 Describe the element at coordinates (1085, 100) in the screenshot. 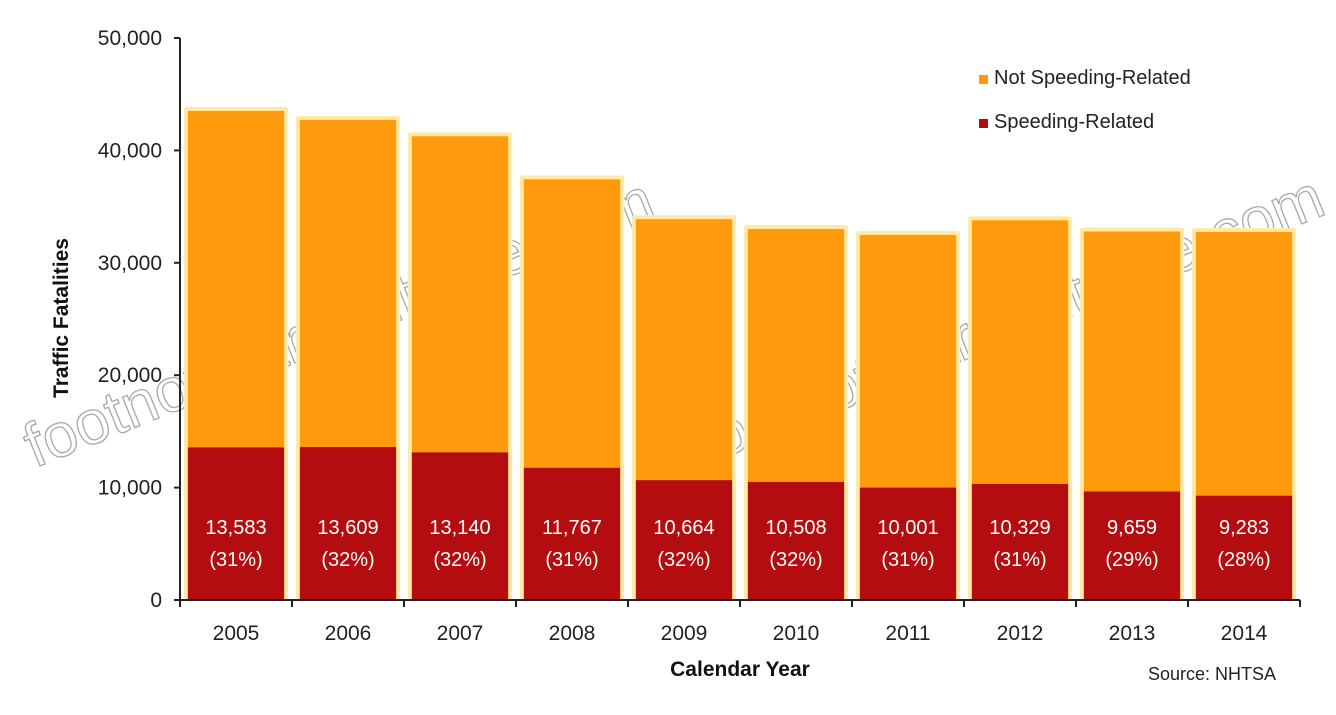

I see `legend: Not Speeding-Related Speeding-Related` at that location.